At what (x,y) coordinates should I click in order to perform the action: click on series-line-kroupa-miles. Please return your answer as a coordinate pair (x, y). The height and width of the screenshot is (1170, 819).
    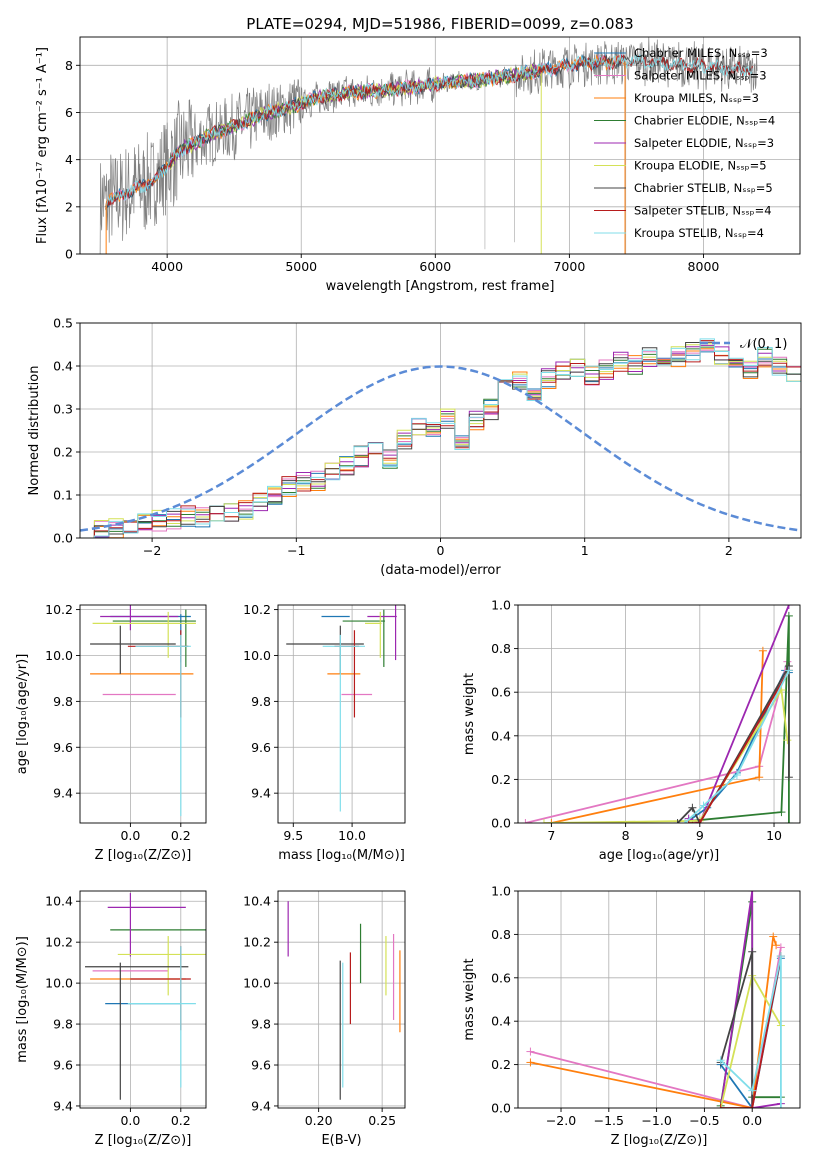
    Looking at the image, I should click on (657, 736).